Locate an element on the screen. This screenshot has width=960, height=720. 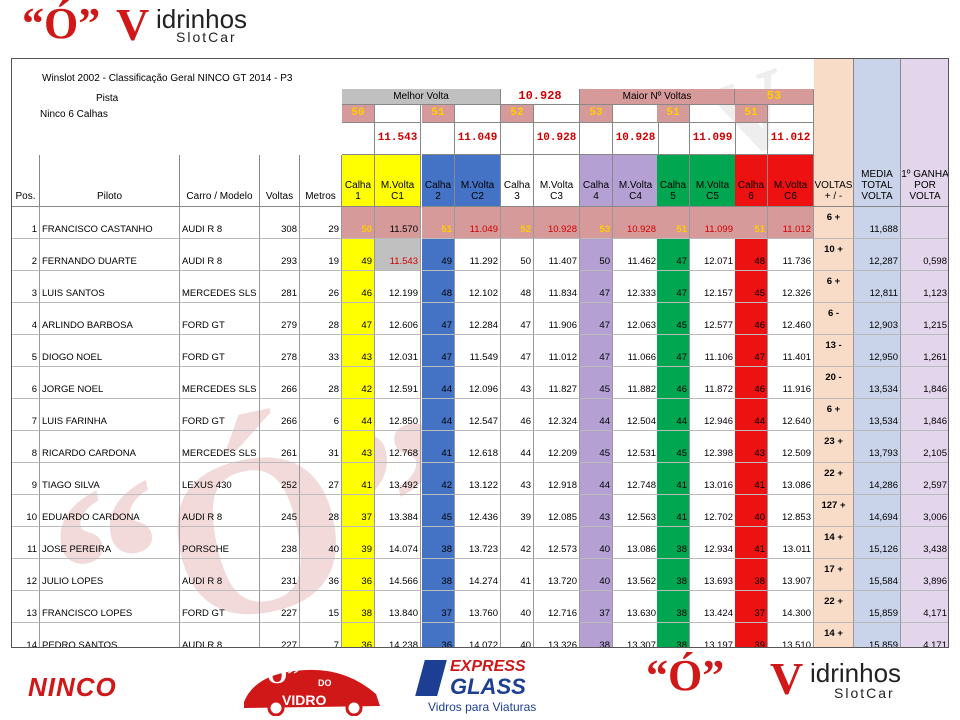
cell-mvolta: 12.768 is located at coordinates (398, 447).